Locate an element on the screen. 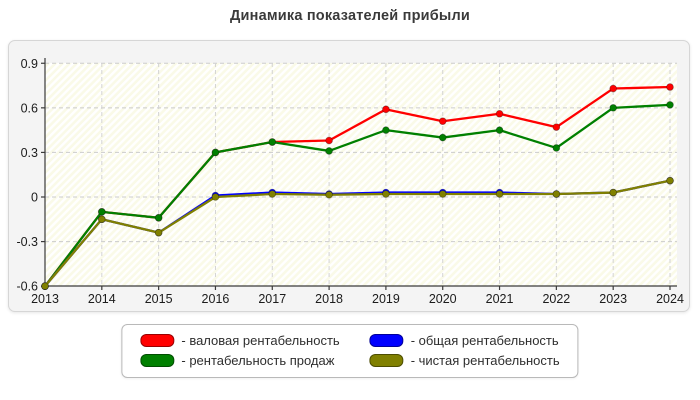 The width and height of the screenshot is (700, 400). x-tick-label: 2015 is located at coordinates (159, 299).